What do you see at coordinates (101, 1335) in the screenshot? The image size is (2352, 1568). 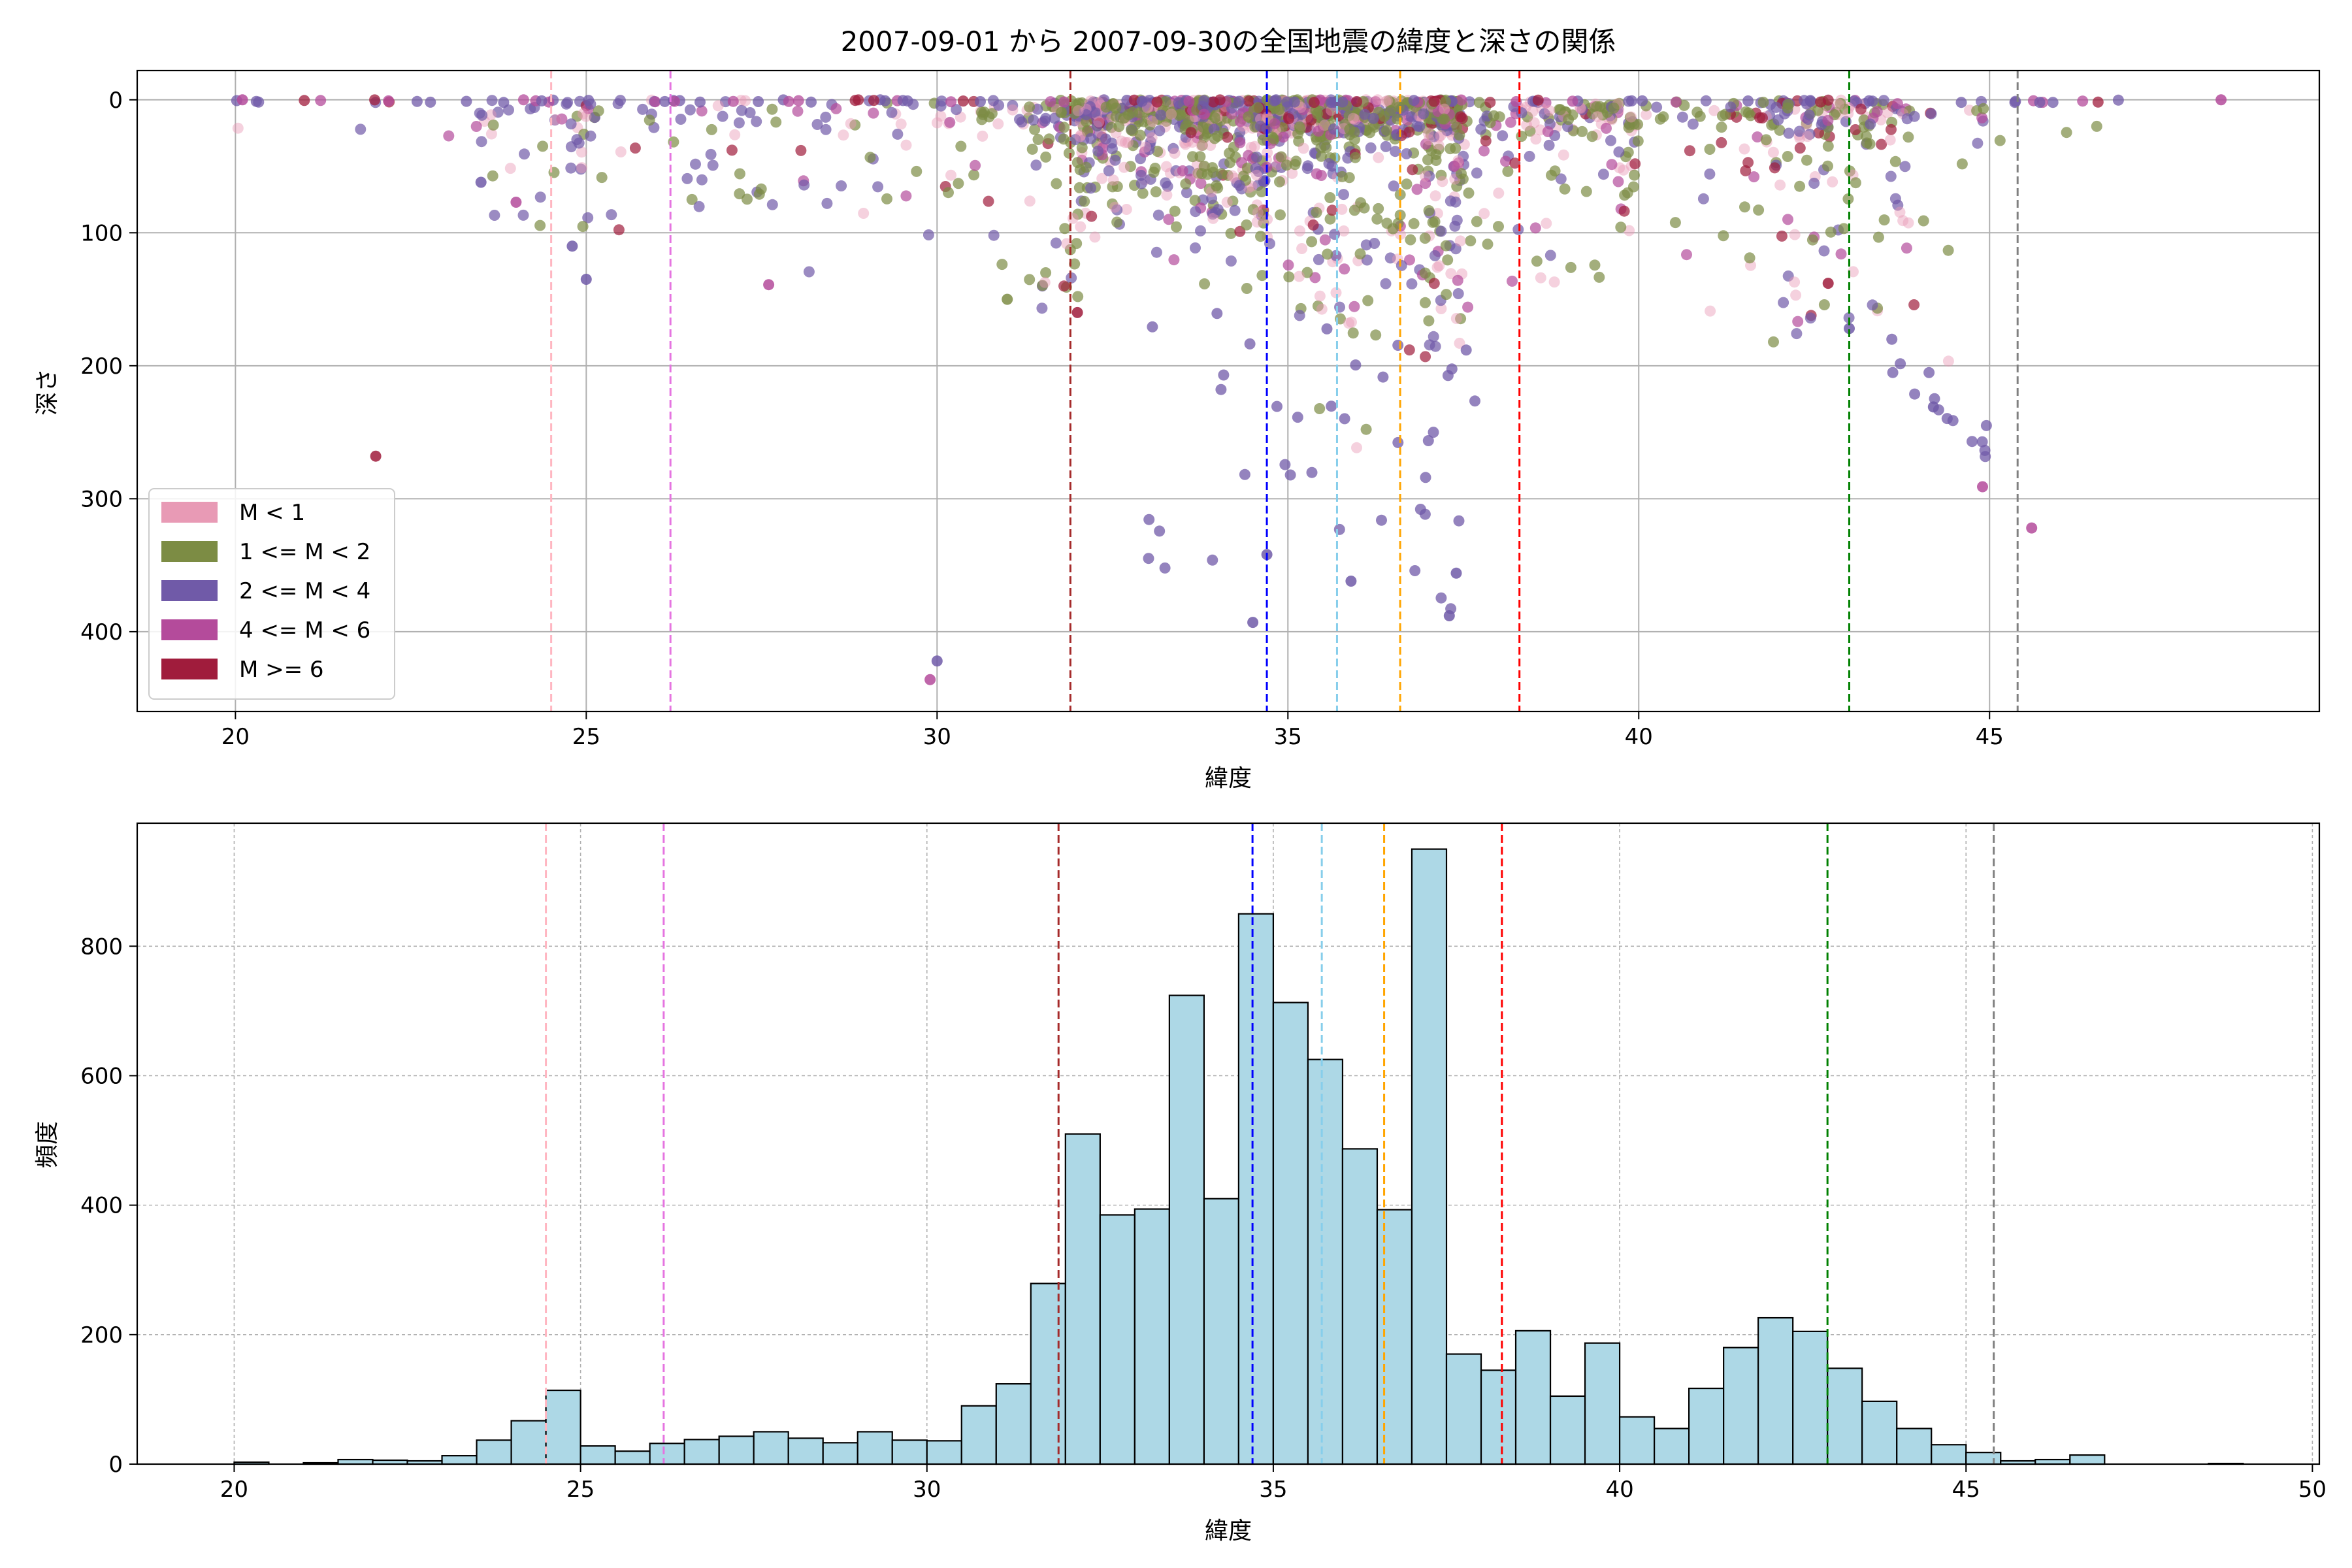 I see `histogram-y-tick-label: 200` at bounding box center [101, 1335].